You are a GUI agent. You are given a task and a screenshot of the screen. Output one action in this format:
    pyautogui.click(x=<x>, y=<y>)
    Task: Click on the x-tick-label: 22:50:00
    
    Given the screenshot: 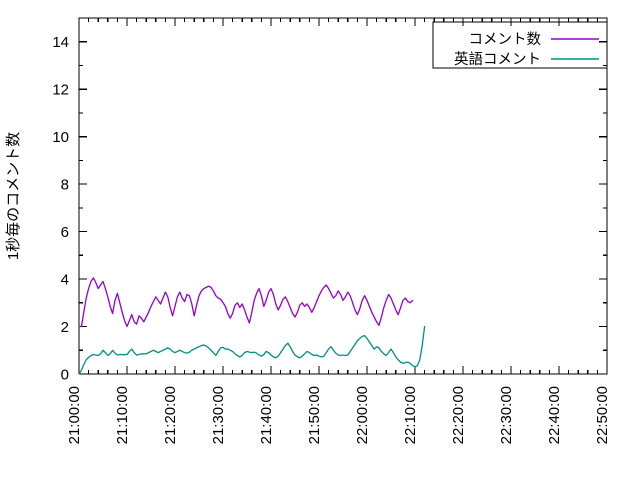 What is the action you would take?
    pyautogui.click(x=602, y=415)
    